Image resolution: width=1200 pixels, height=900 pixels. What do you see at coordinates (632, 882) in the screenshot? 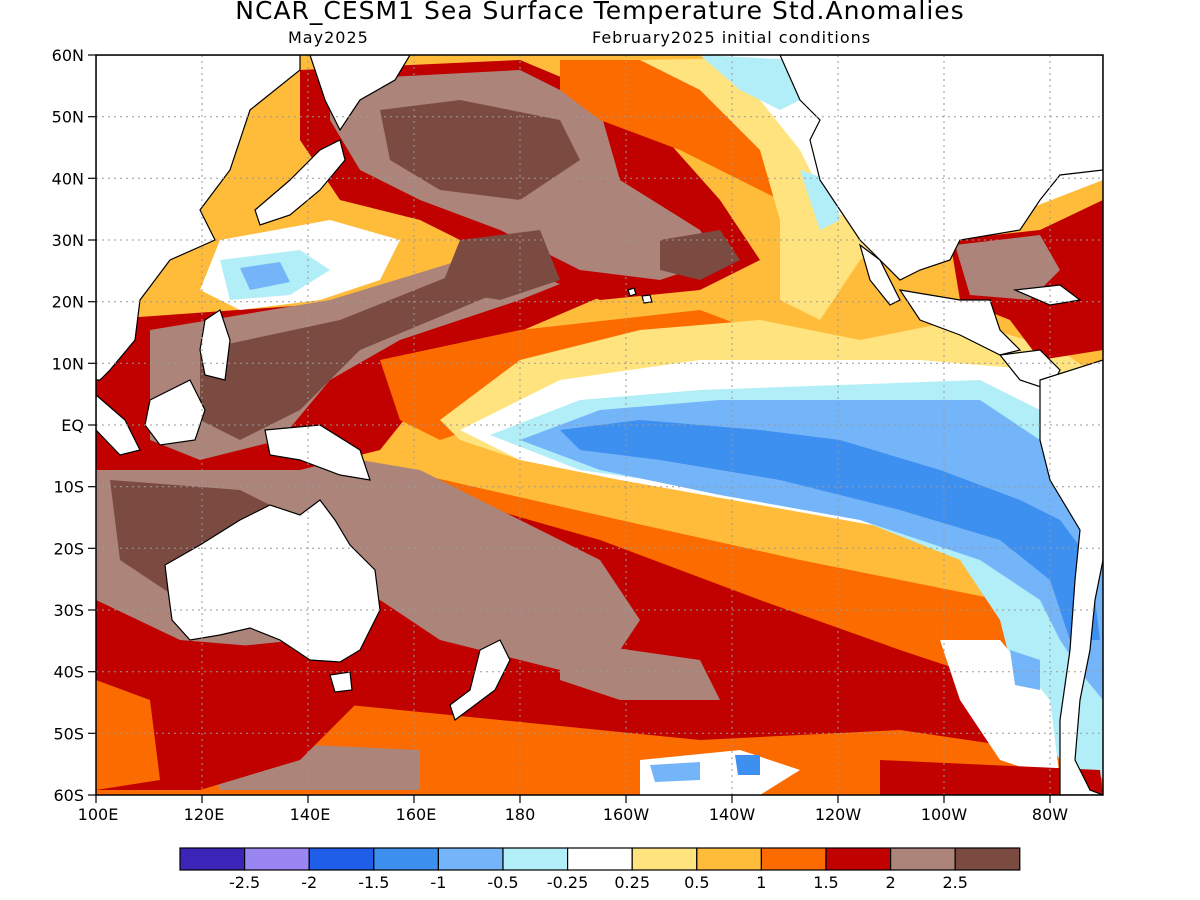
I see `legend-tick-label: 0.25` at bounding box center [632, 882].